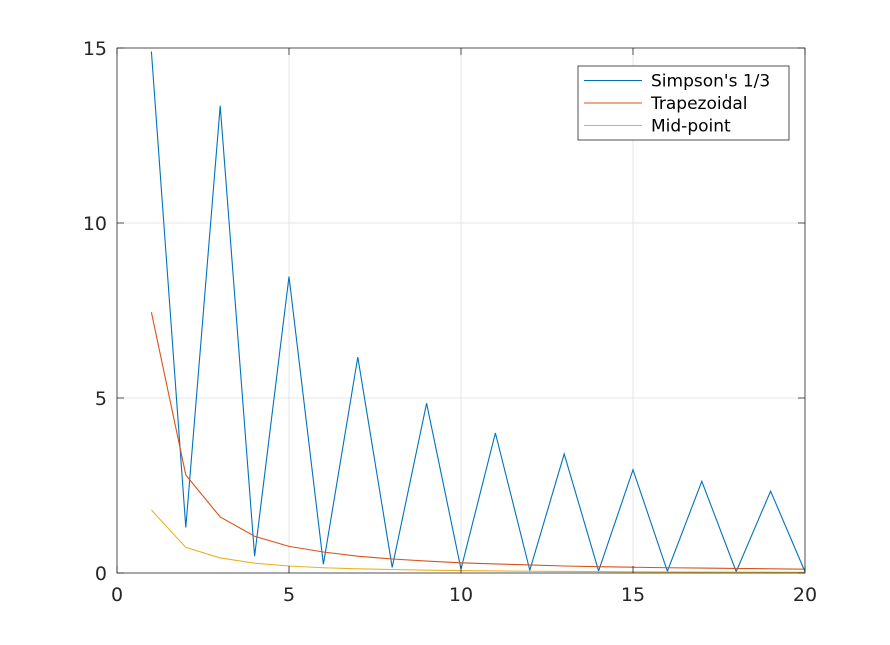  What do you see at coordinates (101, 574) in the screenshot?
I see `y-tick-label: 0` at bounding box center [101, 574].